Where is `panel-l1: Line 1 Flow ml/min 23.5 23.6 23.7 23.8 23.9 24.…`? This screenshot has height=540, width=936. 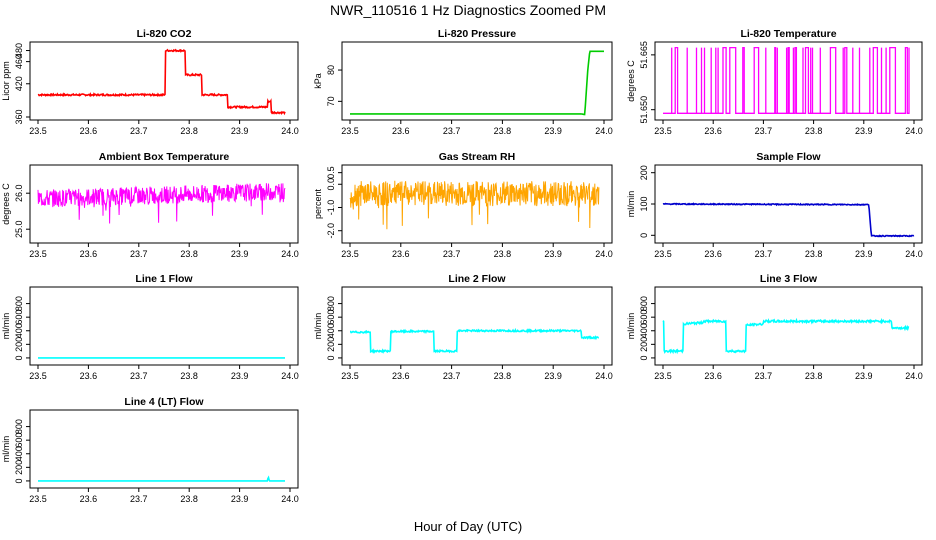 panel-l1: Line 1 Flow ml/min 23.5 23.6 23.7 23.8 23.9 24.… is located at coordinates (150, 327).